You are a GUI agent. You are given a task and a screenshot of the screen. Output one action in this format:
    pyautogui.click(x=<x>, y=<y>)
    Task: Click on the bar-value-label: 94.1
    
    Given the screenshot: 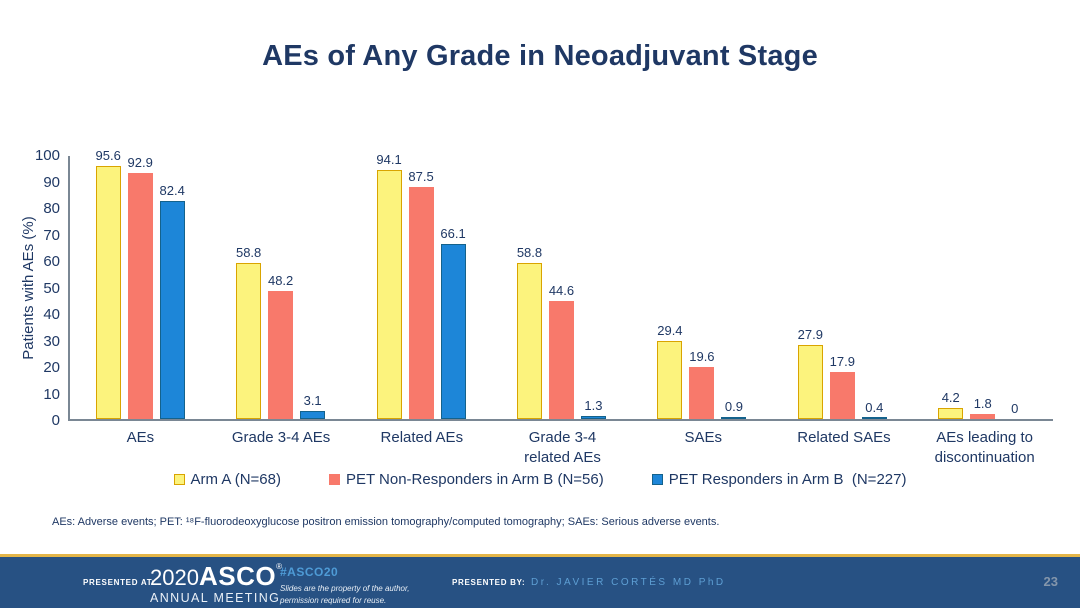 What is the action you would take?
    pyautogui.click(x=389, y=159)
    